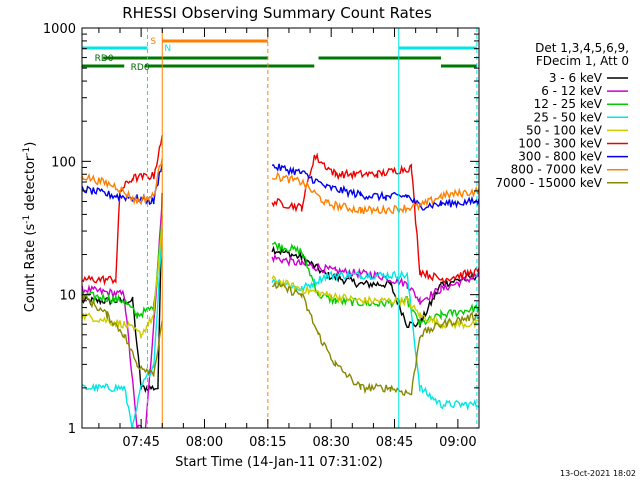 The height and width of the screenshot is (480, 640). I want to click on legend-label-4: 50 - 100 keV, so click(564, 130).